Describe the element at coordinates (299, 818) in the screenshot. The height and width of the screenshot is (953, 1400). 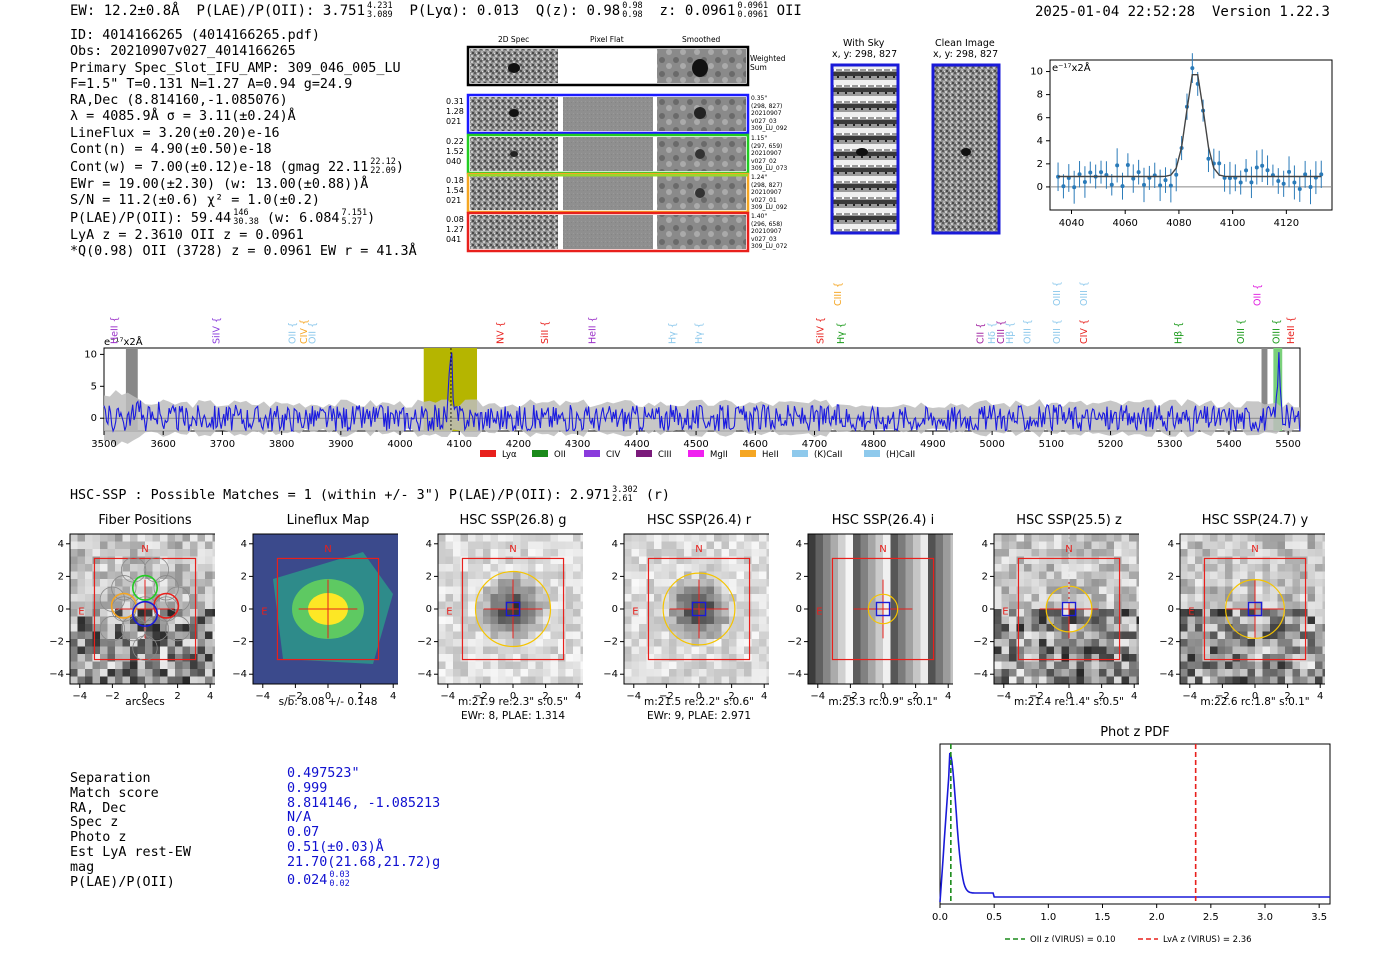
I see `match-spec-z: N/A` at that location.